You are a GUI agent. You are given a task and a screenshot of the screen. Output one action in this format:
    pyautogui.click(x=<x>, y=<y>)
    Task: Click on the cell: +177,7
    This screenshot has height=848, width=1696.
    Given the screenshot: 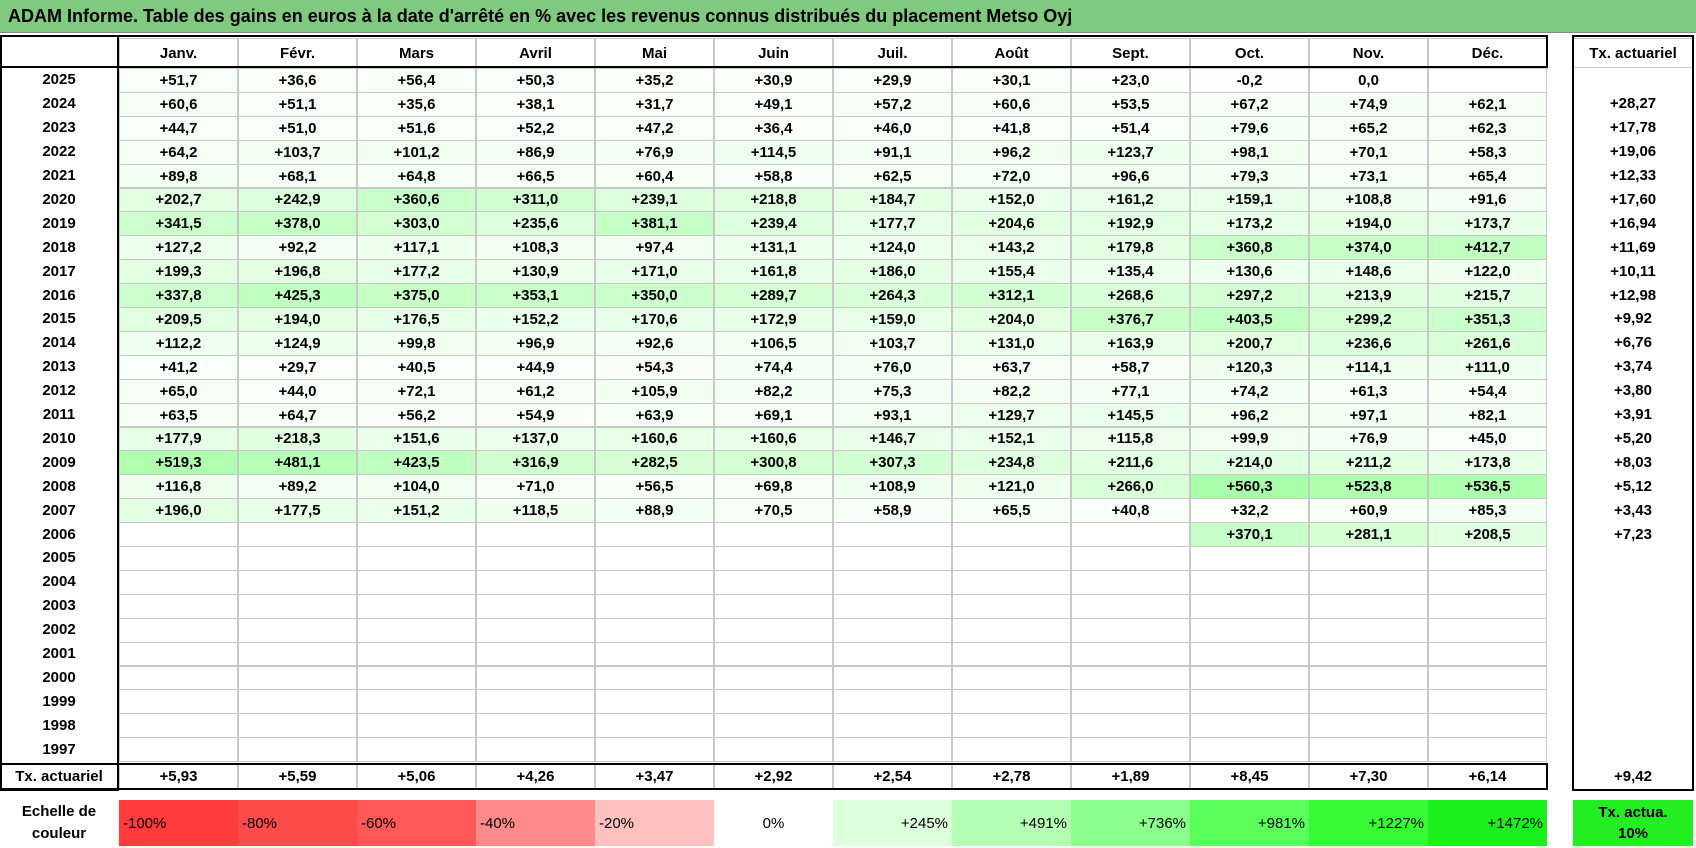 What is the action you would take?
    pyautogui.click(x=892, y=224)
    